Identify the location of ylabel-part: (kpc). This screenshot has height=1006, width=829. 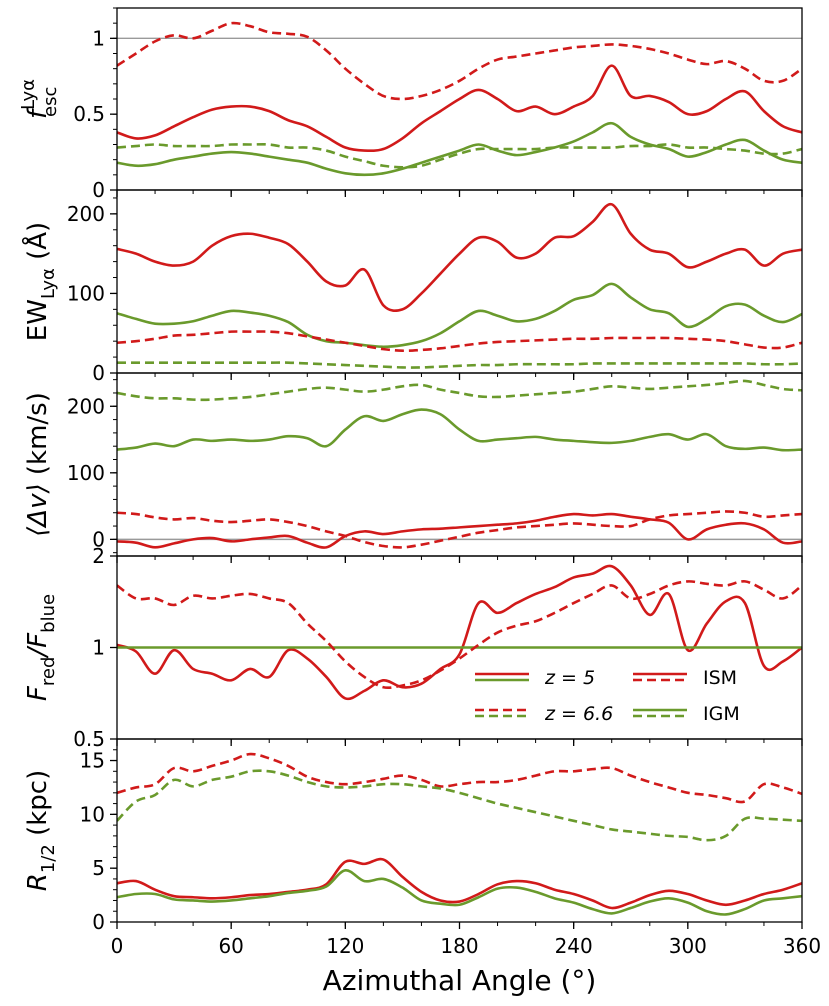
(38, 807).